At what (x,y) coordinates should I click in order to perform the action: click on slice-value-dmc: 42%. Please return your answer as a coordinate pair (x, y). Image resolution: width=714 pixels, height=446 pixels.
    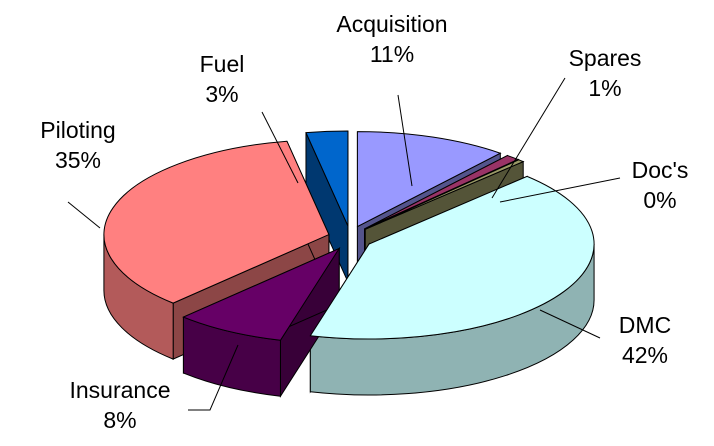
    Looking at the image, I should click on (645, 355).